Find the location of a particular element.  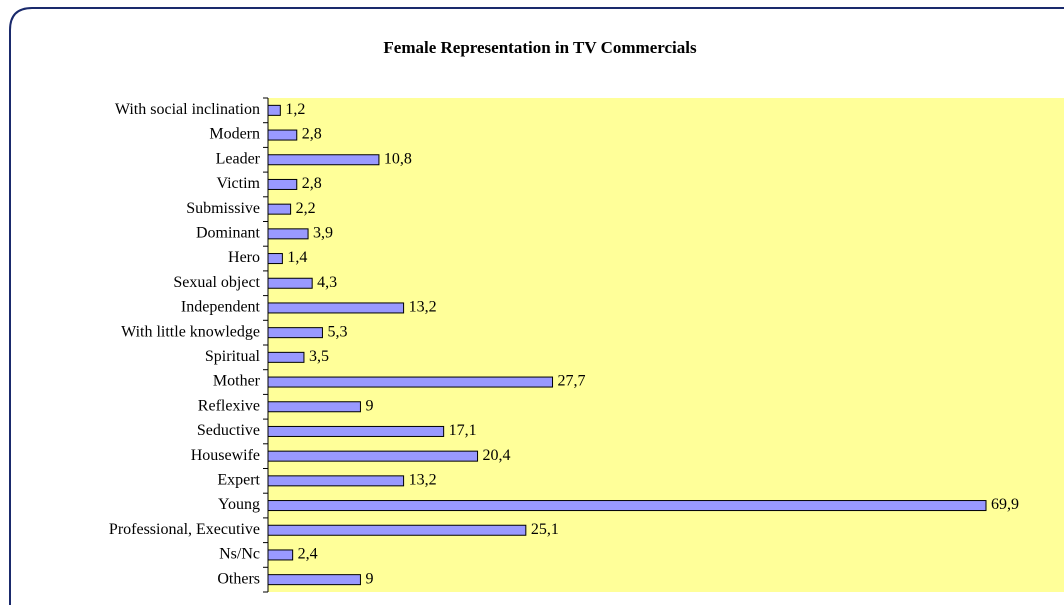

y-tick-label: Leader is located at coordinates (238, 158).